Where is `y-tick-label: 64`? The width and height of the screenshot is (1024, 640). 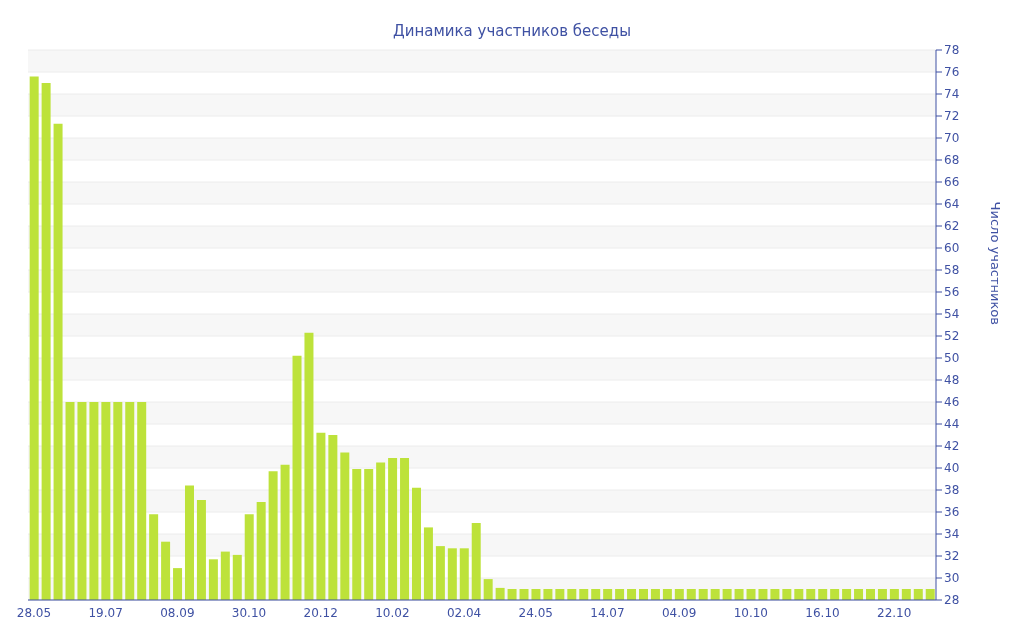 y-tick-label: 64 is located at coordinates (952, 204).